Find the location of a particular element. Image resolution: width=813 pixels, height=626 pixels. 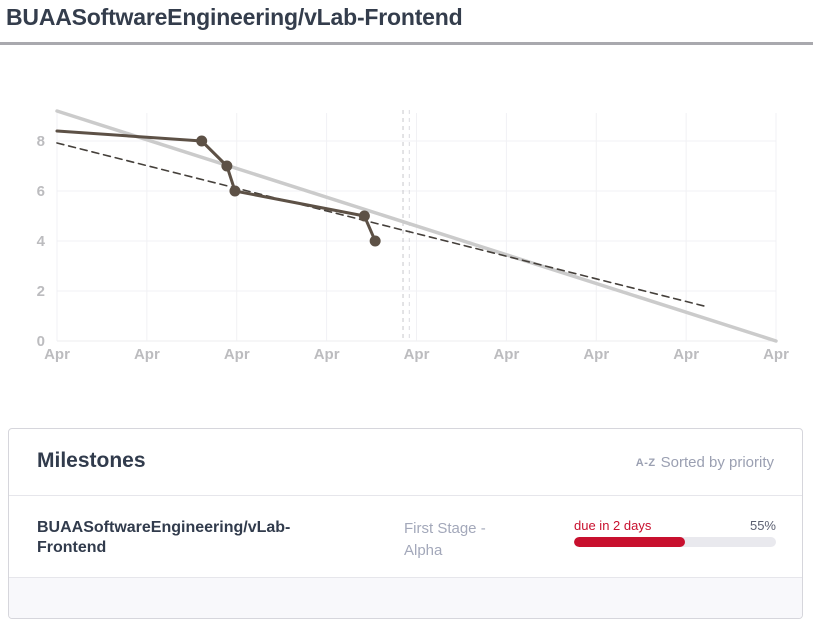

sort-label: Sorted by priority is located at coordinates (717, 462).